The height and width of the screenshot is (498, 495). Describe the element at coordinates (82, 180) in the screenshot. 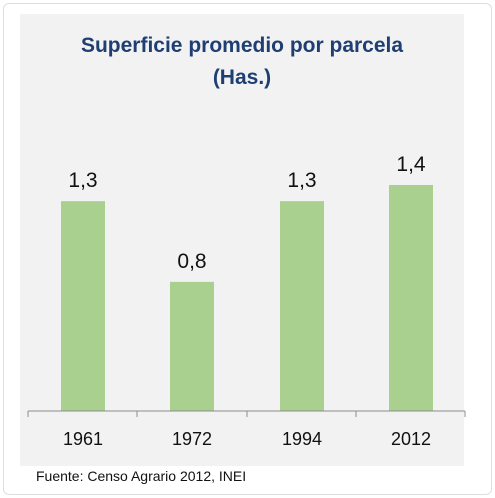

I see `data-label-1961: 1,3` at that location.